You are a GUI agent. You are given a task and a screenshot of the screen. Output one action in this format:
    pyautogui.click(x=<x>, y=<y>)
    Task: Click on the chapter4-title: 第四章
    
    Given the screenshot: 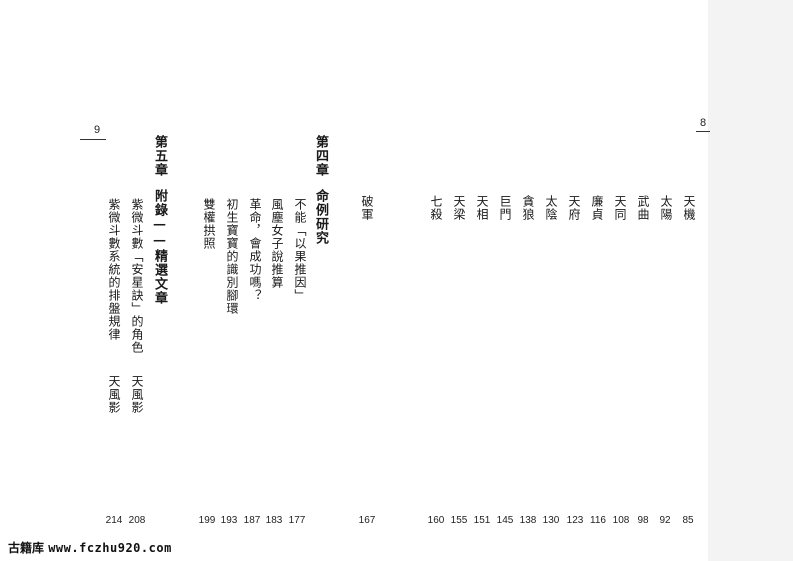 What is the action you would take?
    pyautogui.click(x=320, y=156)
    